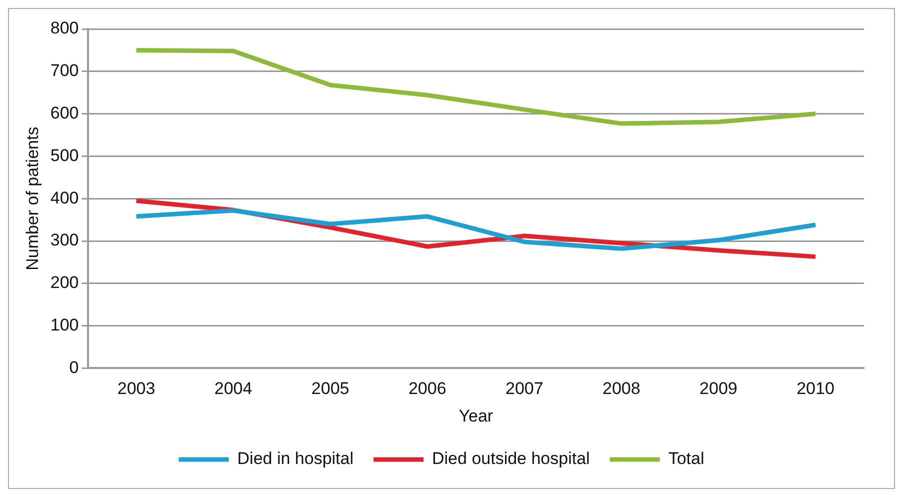 The width and height of the screenshot is (903, 497). Describe the element at coordinates (64, 112) in the screenshot. I see `y-tick-label: 600` at that location.